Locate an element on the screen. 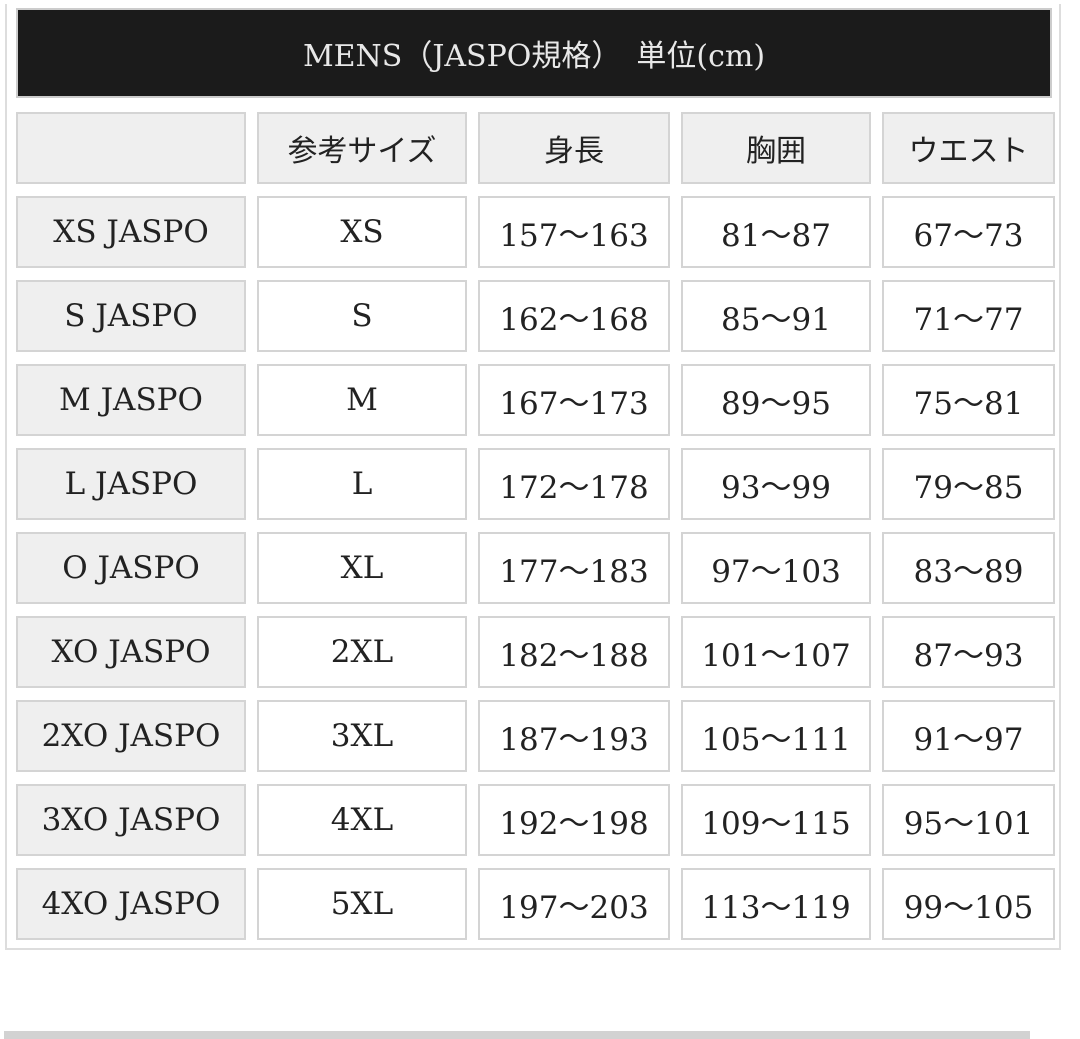  table-cell: 97～103 is located at coordinates (776, 568).